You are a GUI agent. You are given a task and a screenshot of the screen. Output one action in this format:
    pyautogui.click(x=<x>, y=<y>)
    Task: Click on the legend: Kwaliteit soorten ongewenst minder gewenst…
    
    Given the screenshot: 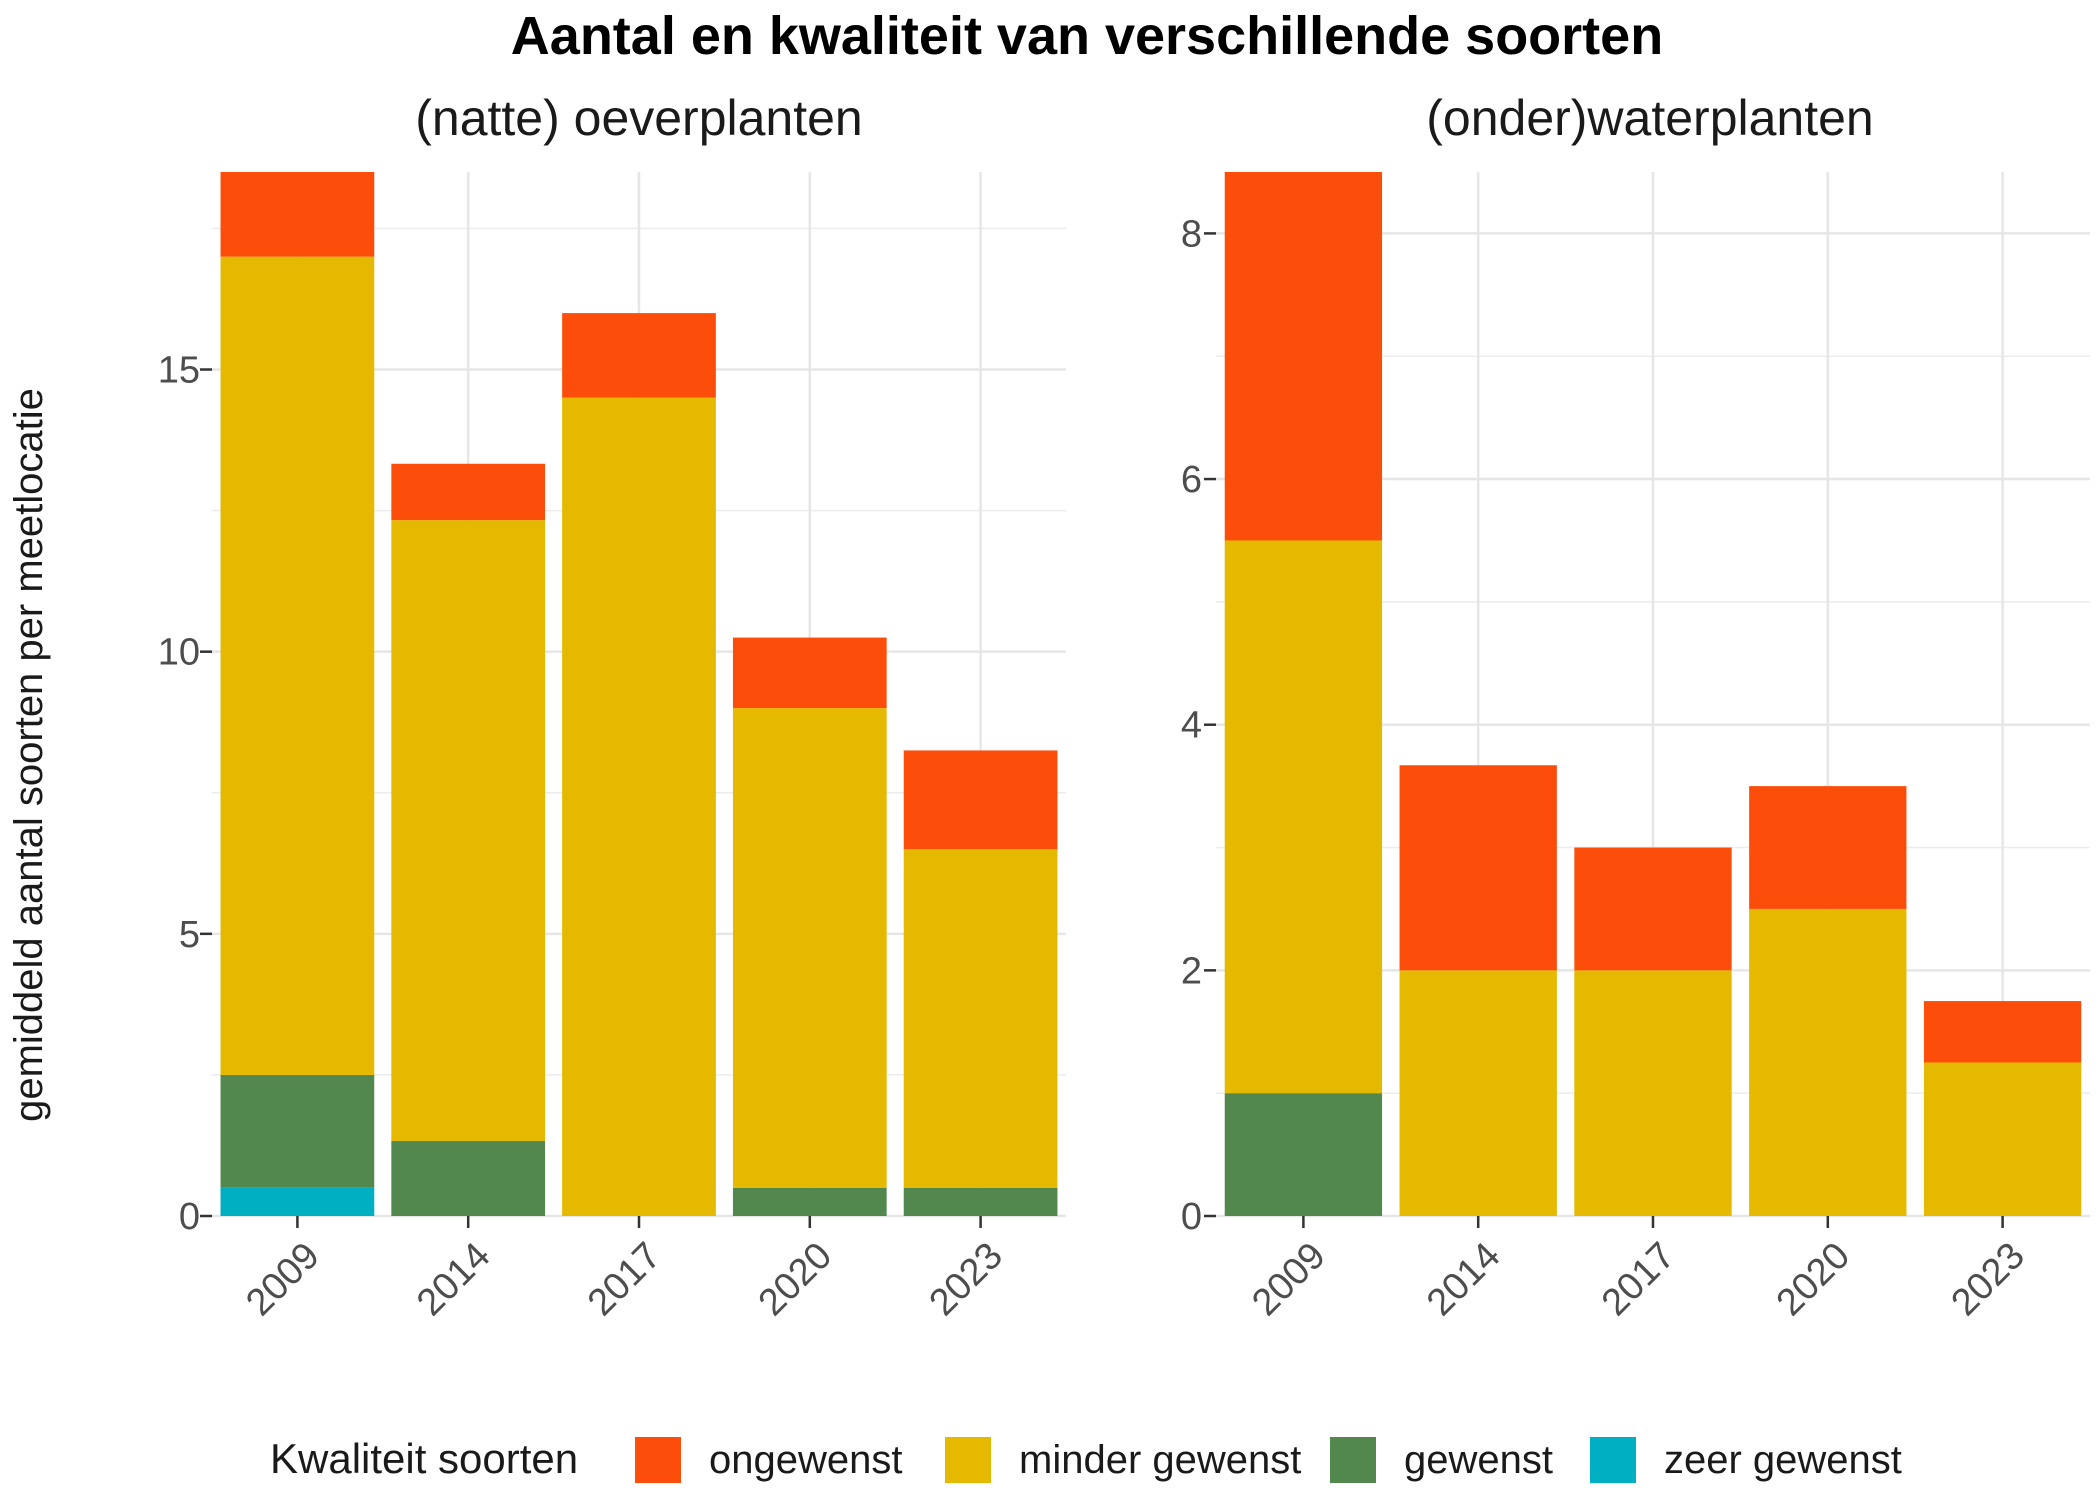 What is the action you would take?
    pyautogui.click(x=1086, y=1459)
    